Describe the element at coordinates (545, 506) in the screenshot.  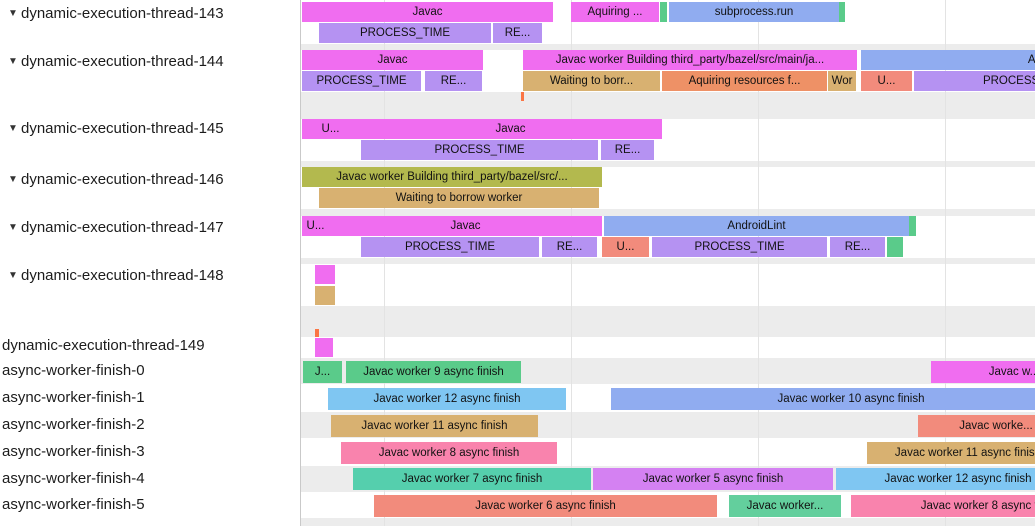
I see `timeline-slice: Javac worker 6 async finish` at that location.